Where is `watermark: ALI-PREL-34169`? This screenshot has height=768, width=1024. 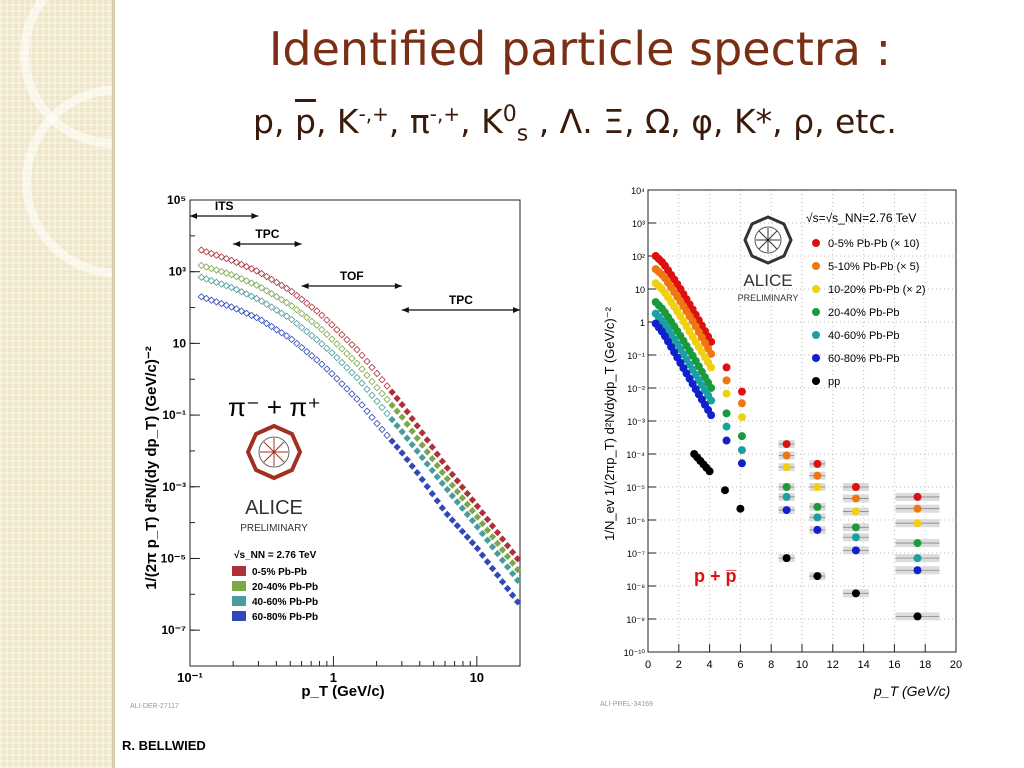 watermark: ALI-PREL-34169 is located at coordinates (626, 704).